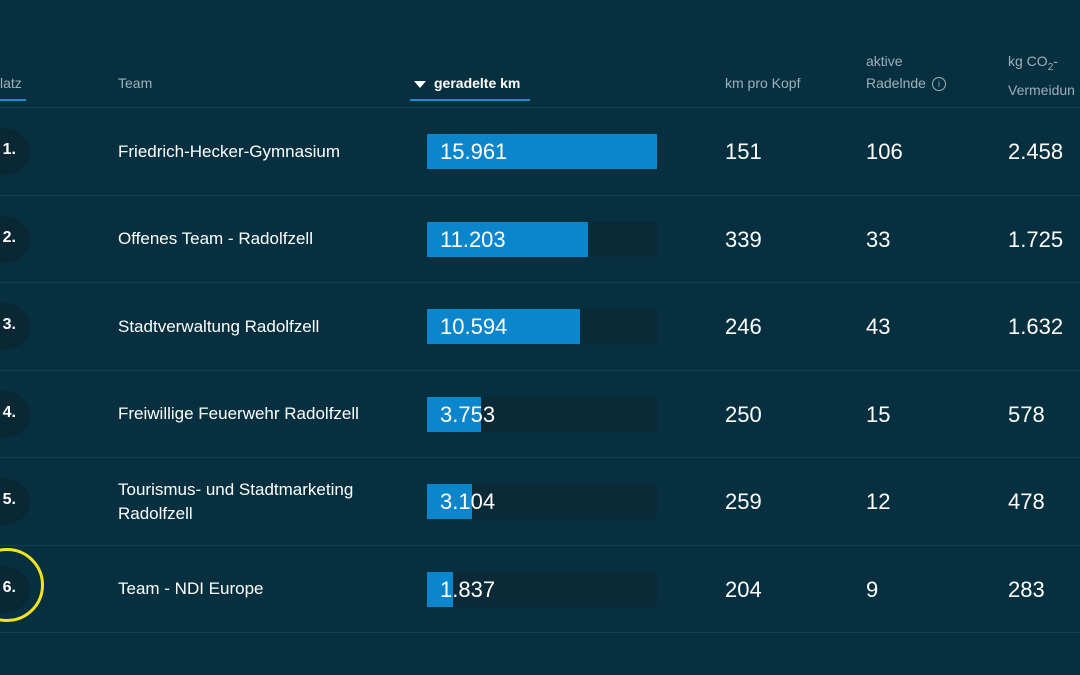 The height and width of the screenshot is (675, 1080). I want to click on km-value: 1.837, so click(468, 589).